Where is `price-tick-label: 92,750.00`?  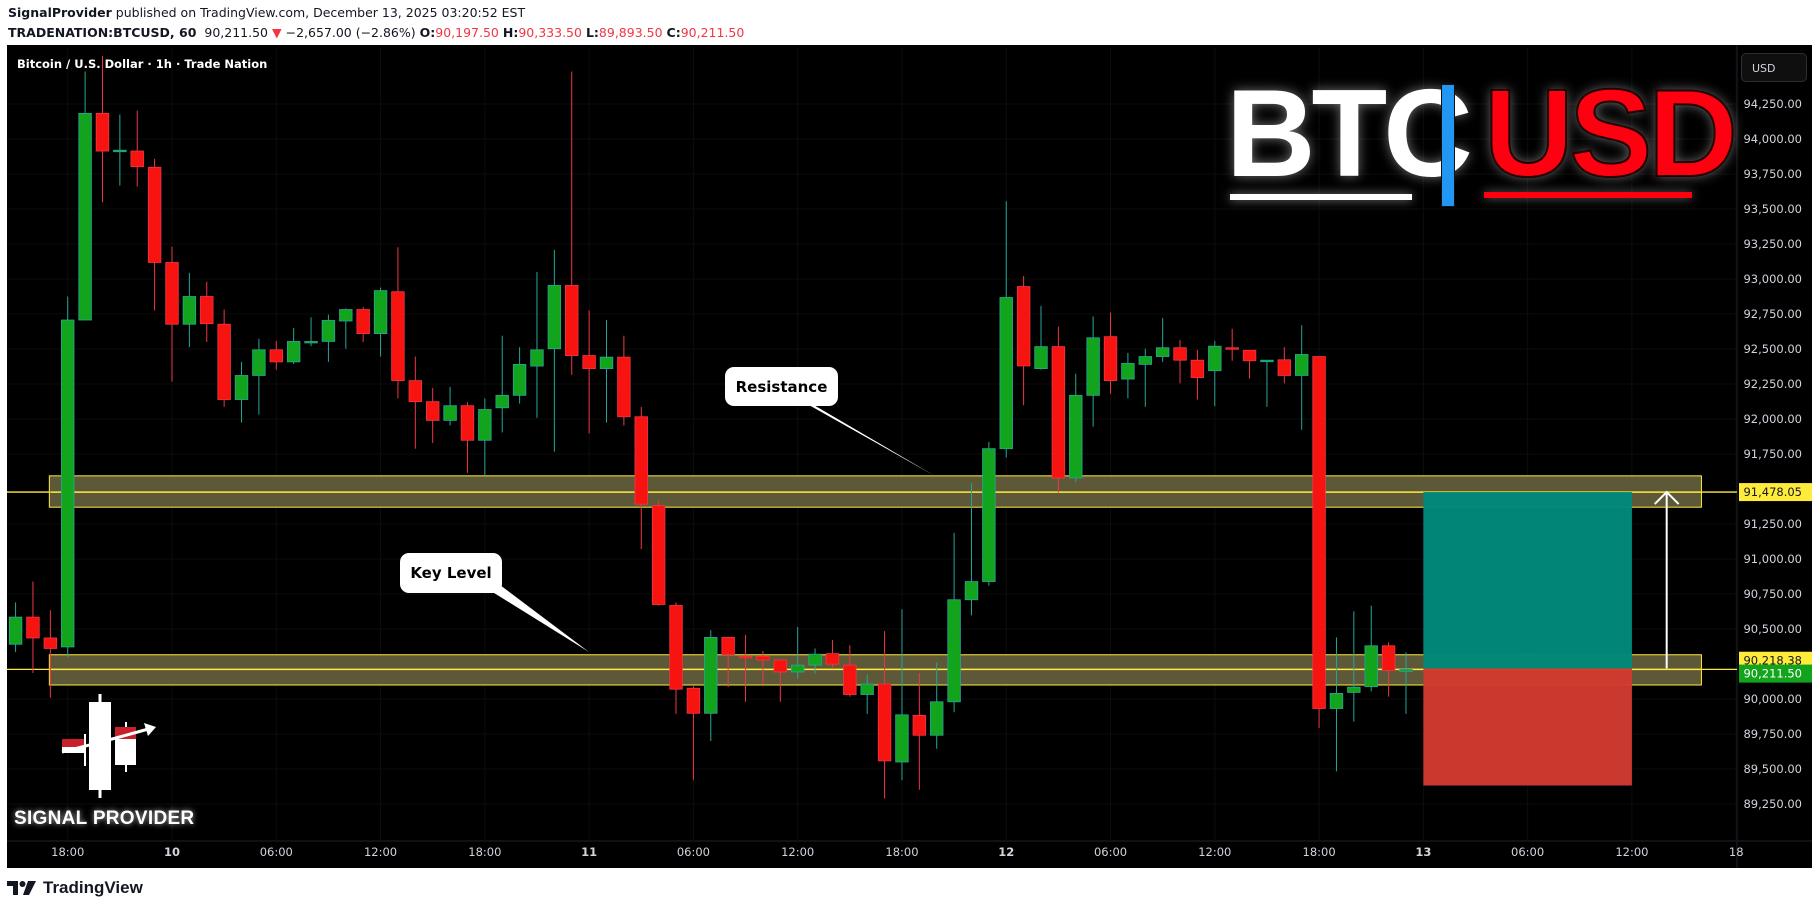 price-tick-label: 92,750.00 is located at coordinates (1772, 314).